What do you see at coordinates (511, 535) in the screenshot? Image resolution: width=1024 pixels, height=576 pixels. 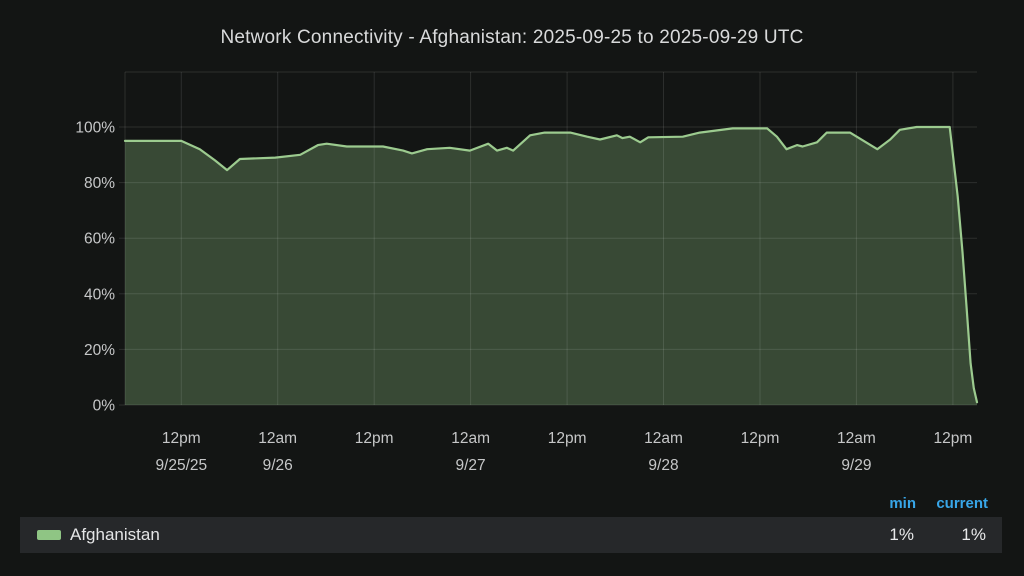 I see `legend-row: Afghanistan 1% 1%` at bounding box center [511, 535].